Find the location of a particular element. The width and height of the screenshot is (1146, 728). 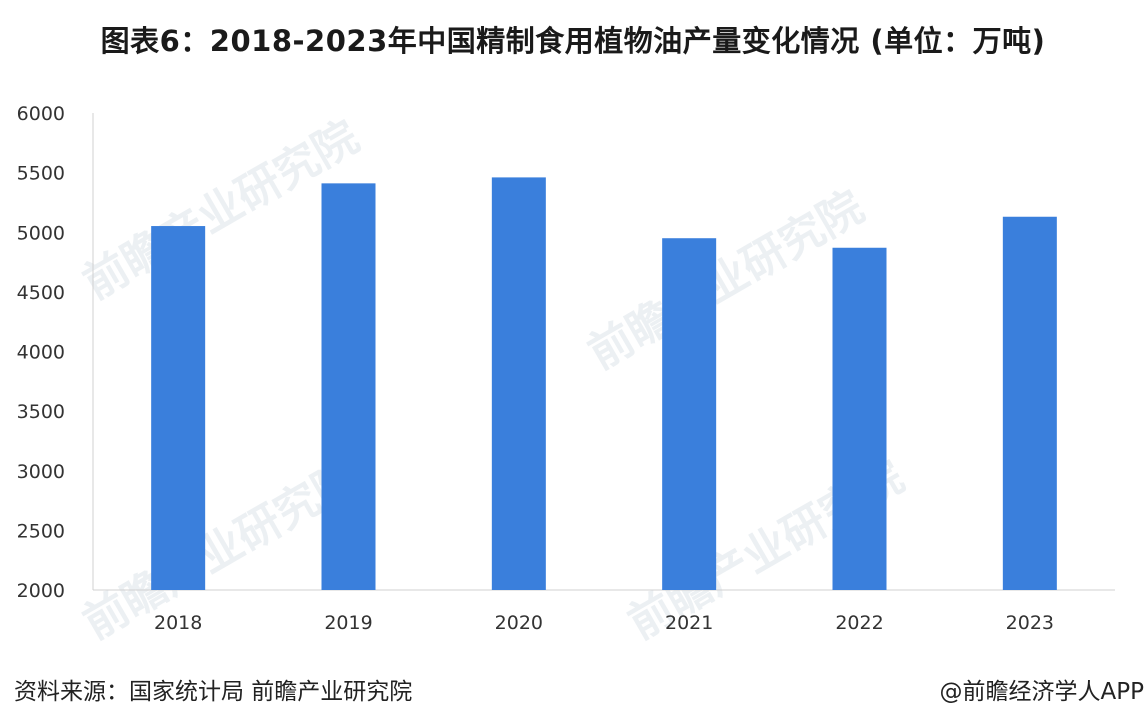

x-tick-label: 2019 is located at coordinates (348, 623).